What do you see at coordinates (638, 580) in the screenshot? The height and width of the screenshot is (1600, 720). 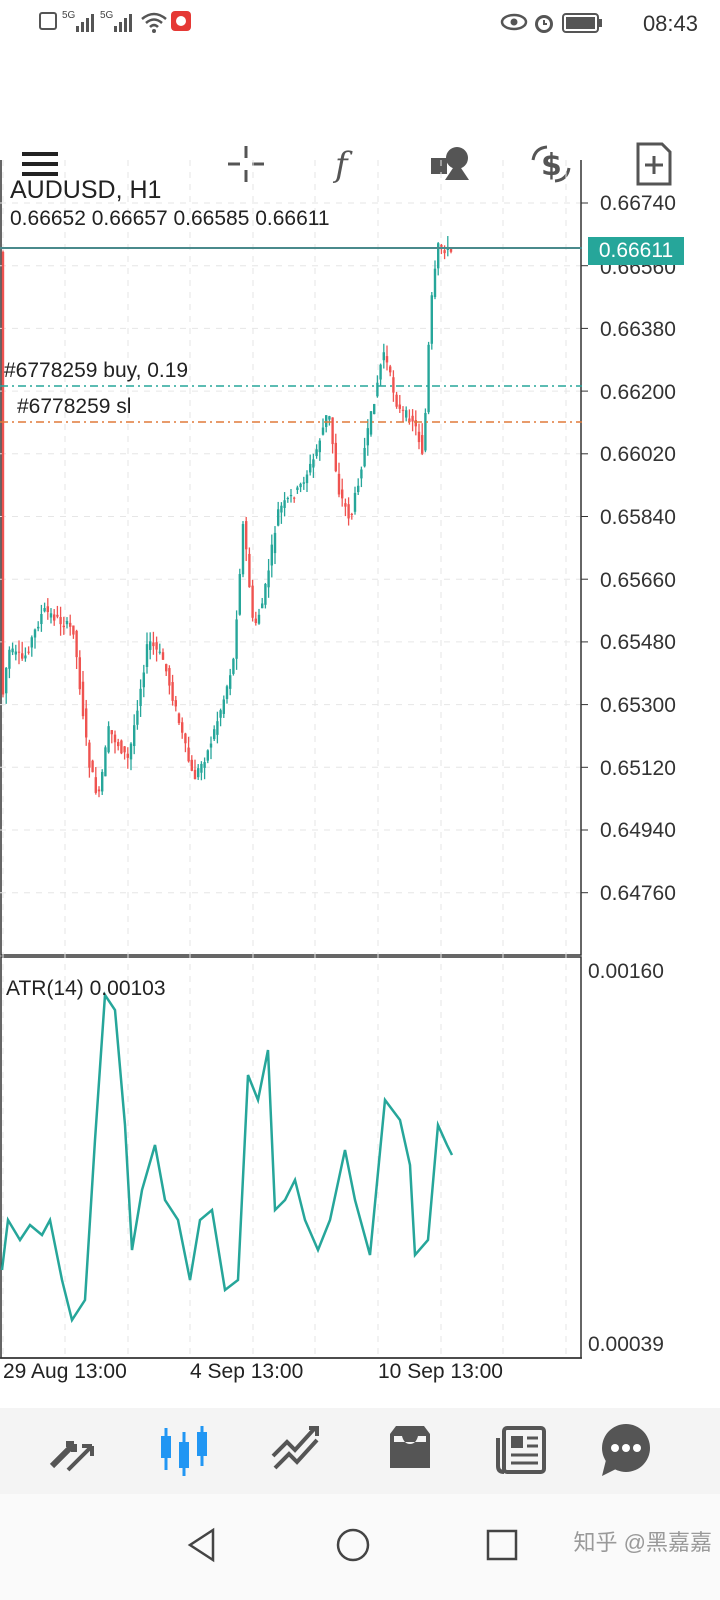 I see `price-axis-label: 0.65660` at bounding box center [638, 580].